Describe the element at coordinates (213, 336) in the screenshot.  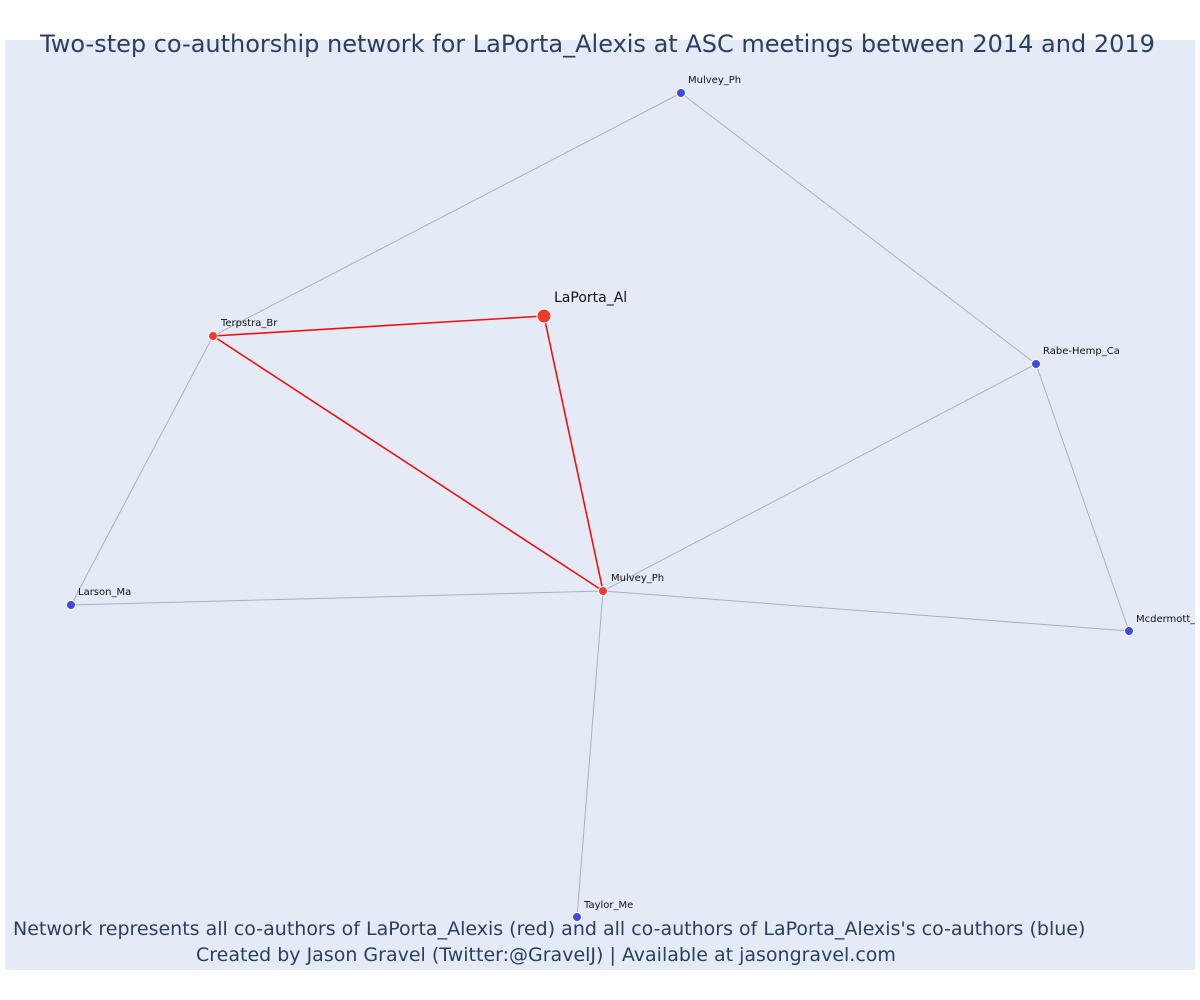
I see `node-terpstra` at that location.